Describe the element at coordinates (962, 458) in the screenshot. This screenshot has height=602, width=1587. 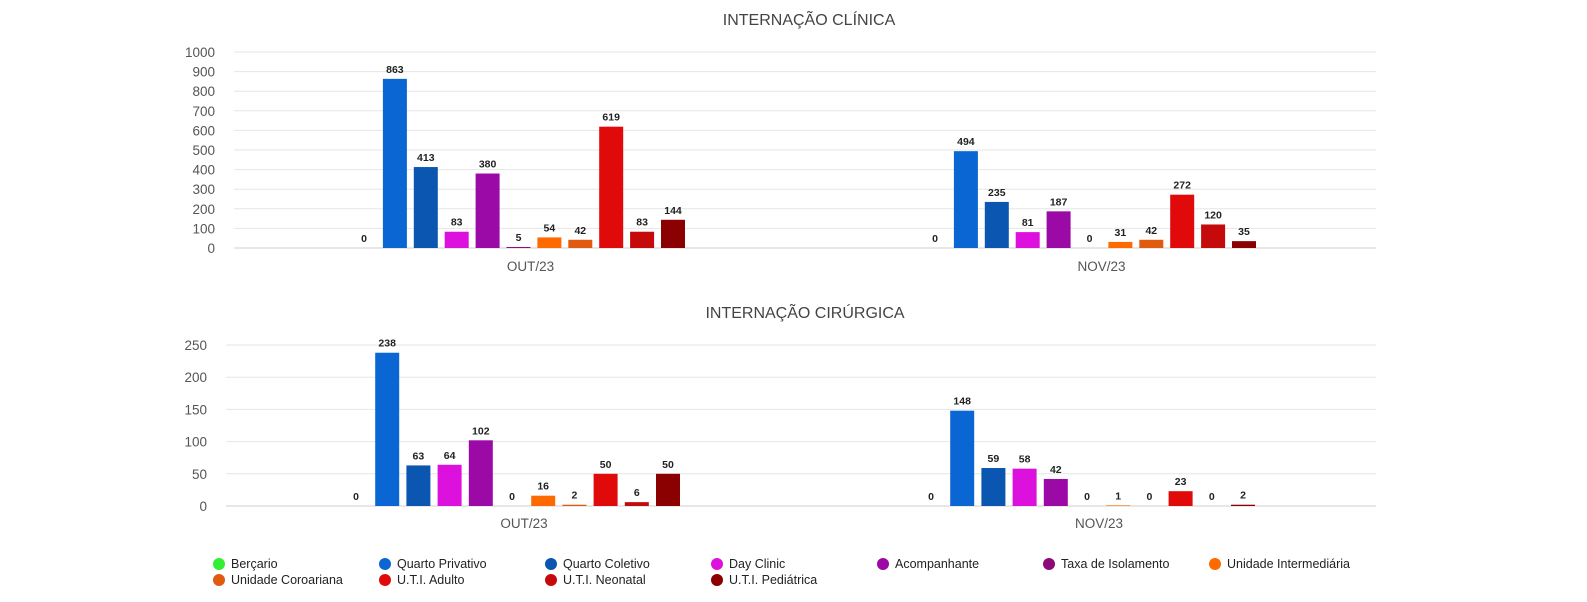
I see `chart2-bar-nov-23-quarto-privativo` at that location.